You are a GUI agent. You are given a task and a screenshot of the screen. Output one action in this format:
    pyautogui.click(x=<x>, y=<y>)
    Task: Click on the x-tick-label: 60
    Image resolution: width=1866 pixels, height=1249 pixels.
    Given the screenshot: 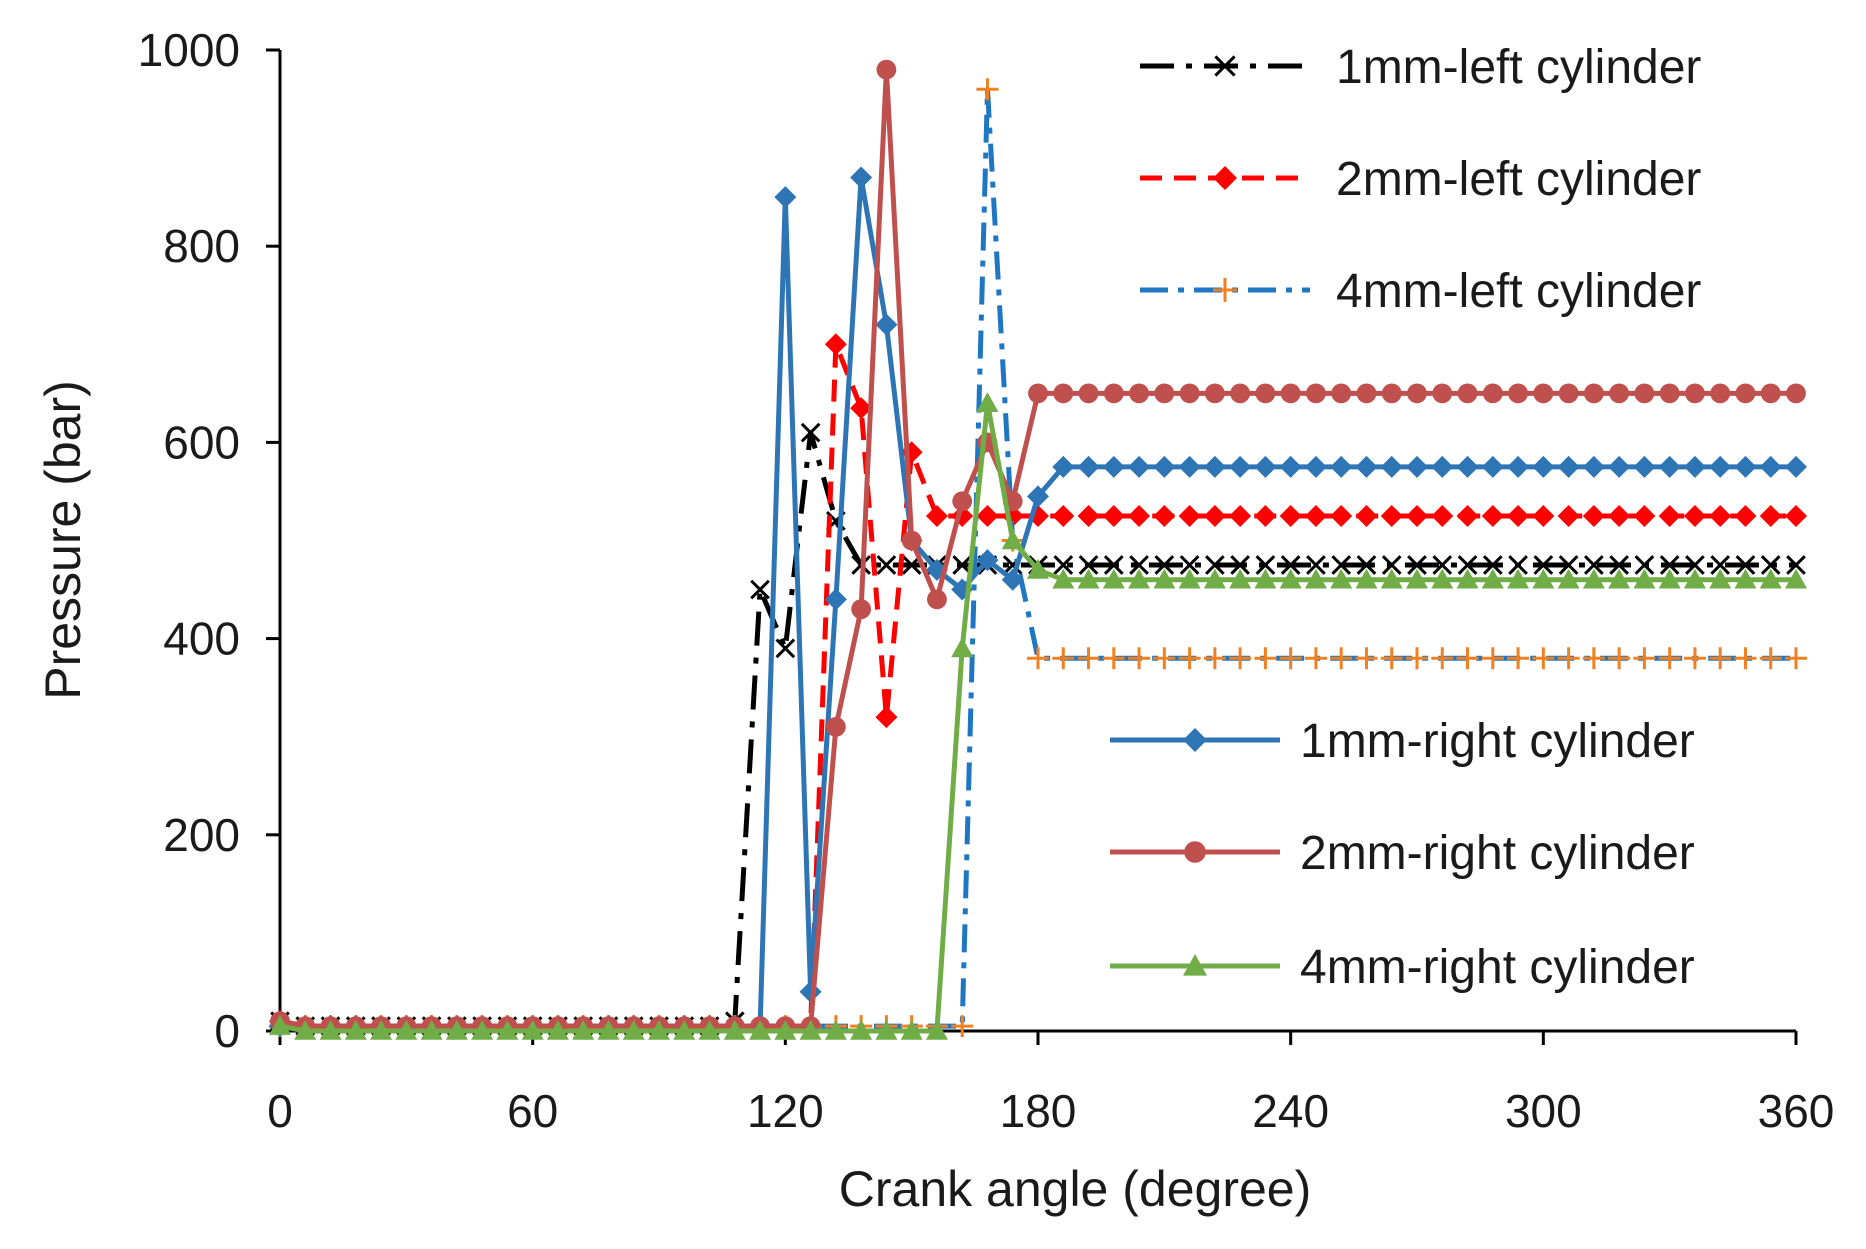 What is the action you would take?
    pyautogui.click(x=532, y=1111)
    